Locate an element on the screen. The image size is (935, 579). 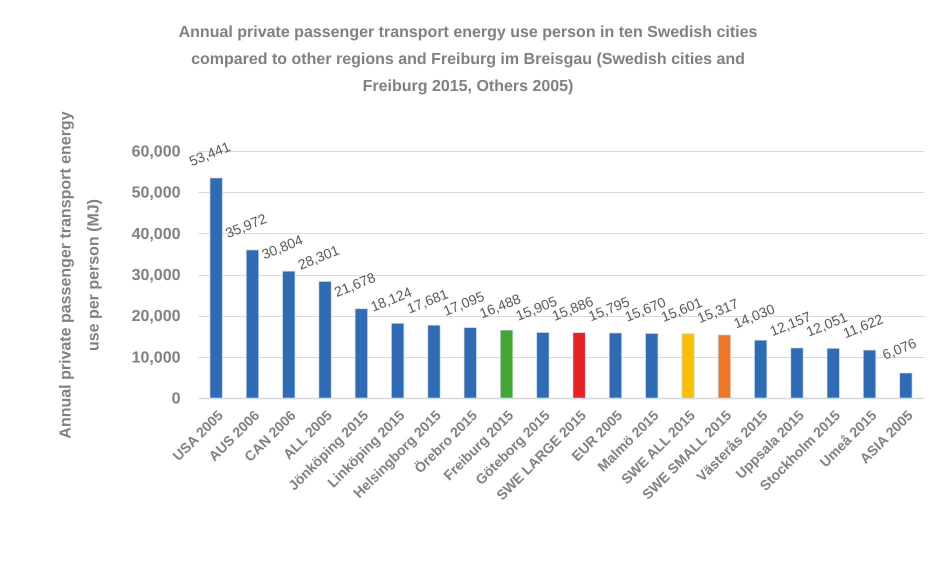
y-tick-label: 40,000 is located at coordinates (156, 234).